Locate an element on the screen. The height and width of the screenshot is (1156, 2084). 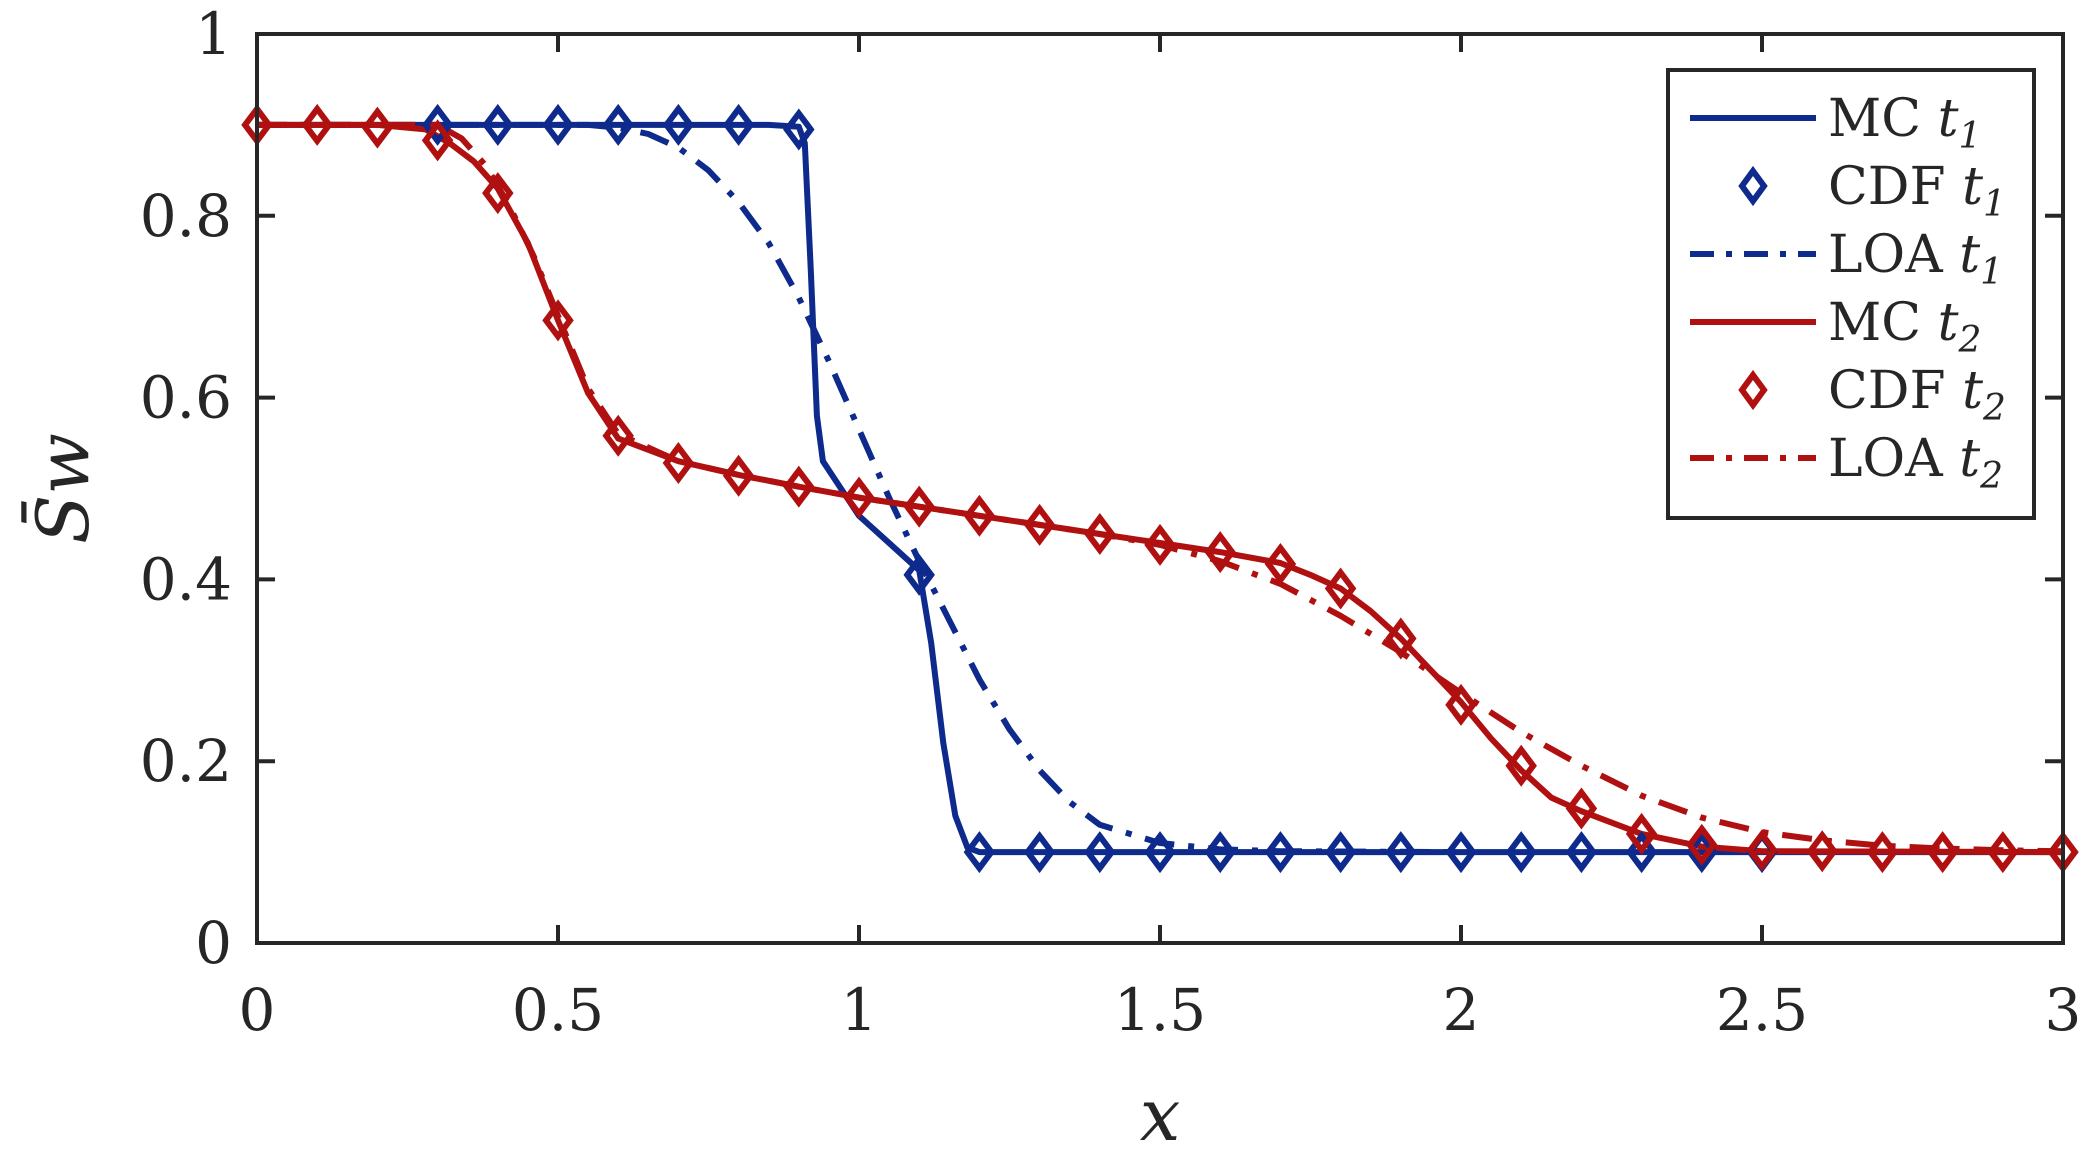
legend-item-cdf-t1: CDF t1 is located at coordinates (1872, 191).